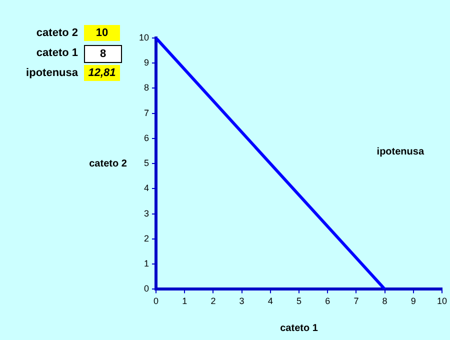  I want to click on y-tick-label: 10, so click(144, 37).